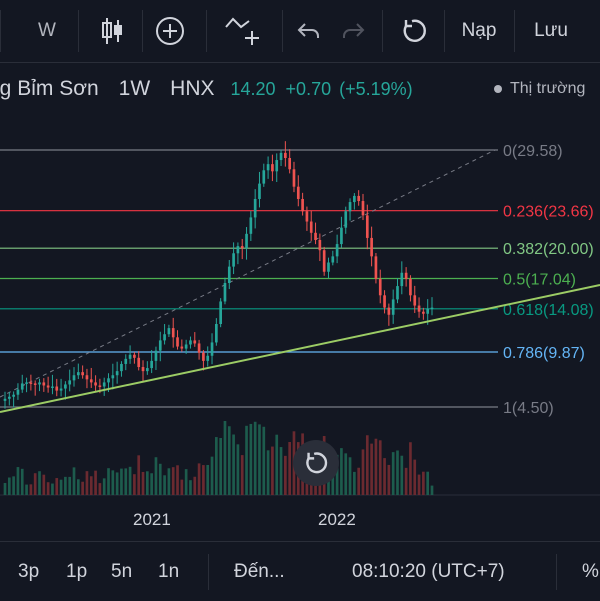  What do you see at coordinates (551, 31) in the screenshot?
I see `save-layout-button: Lưu` at bounding box center [551, 31].